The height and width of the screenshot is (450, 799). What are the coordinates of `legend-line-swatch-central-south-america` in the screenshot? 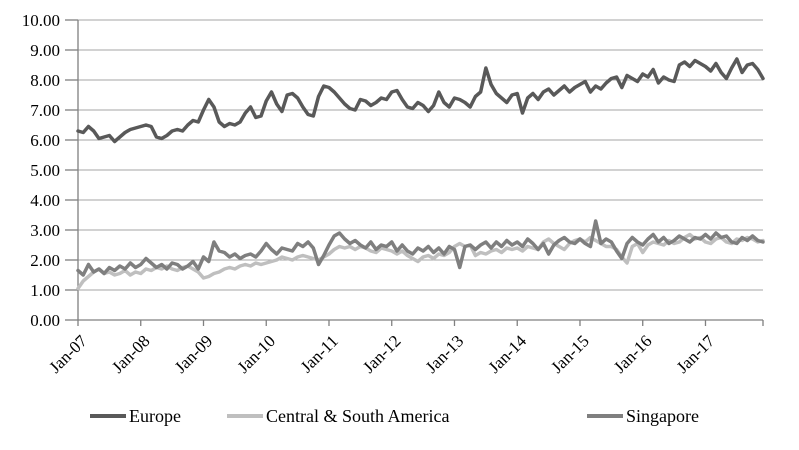 It's located at (245, 416).